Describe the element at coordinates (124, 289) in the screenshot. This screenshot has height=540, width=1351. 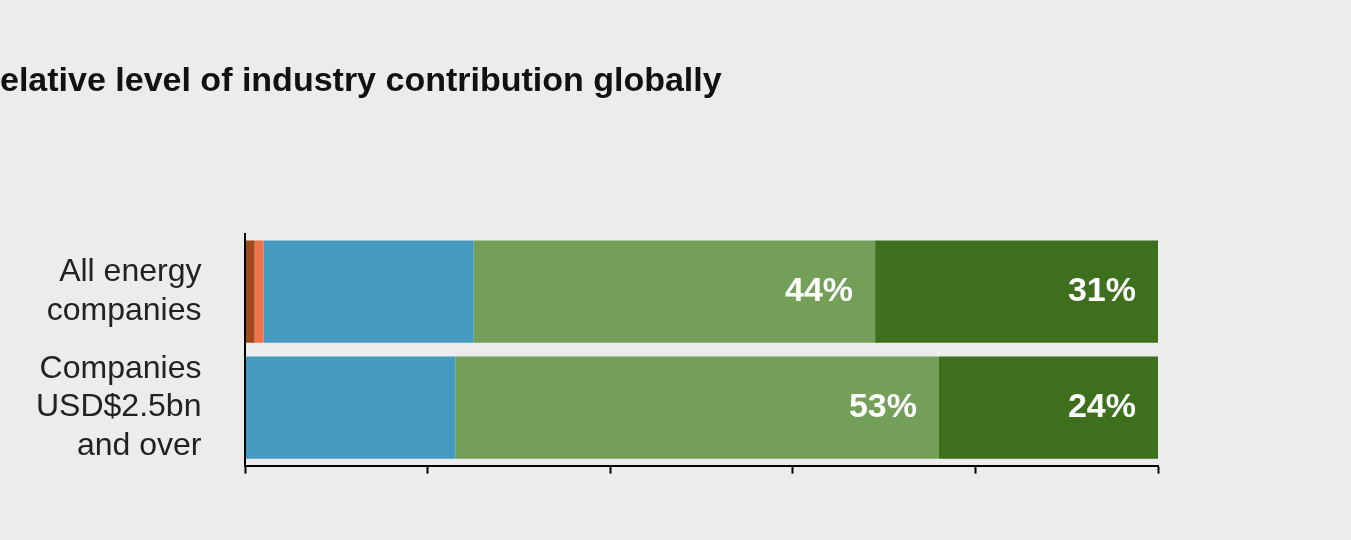
I see `y-tick-label: All energy companies` at that location.